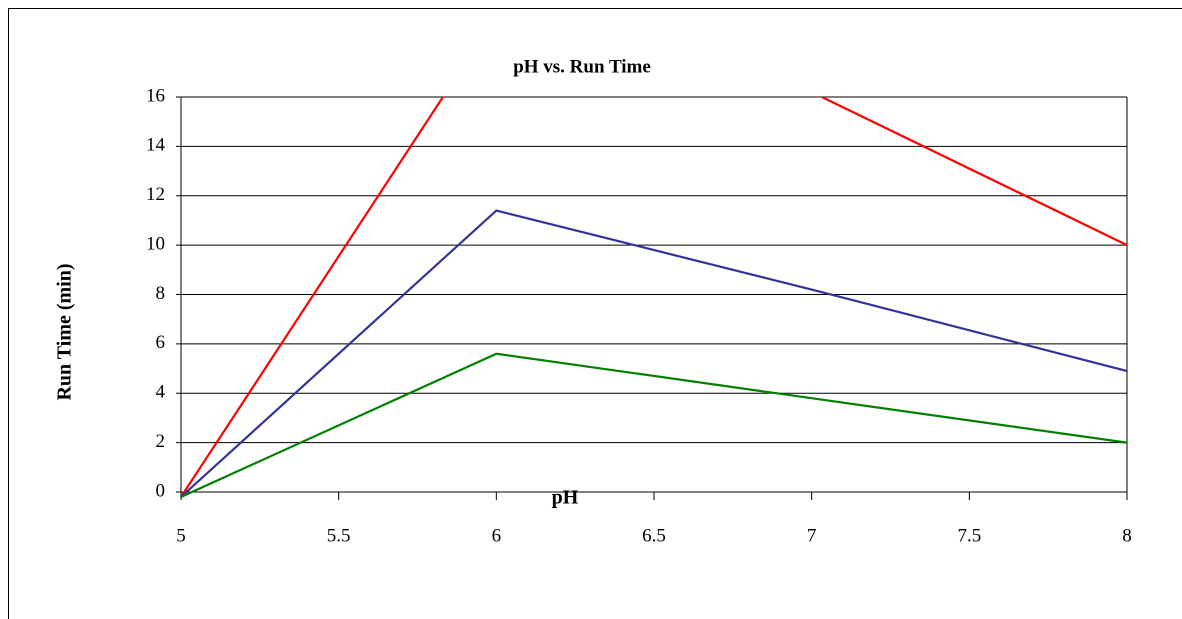 This screenshot has height=619, width=1182. I want to click on x-tick-label: 7.5, so click(969, 535).